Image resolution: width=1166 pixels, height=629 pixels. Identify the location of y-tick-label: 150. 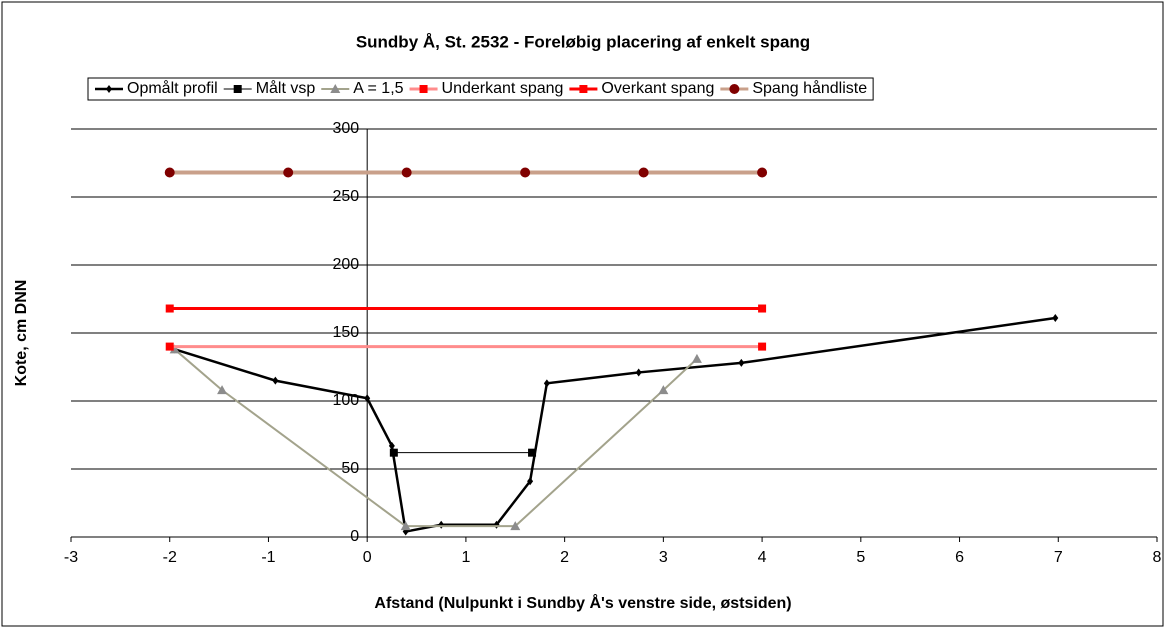
(345, 332).